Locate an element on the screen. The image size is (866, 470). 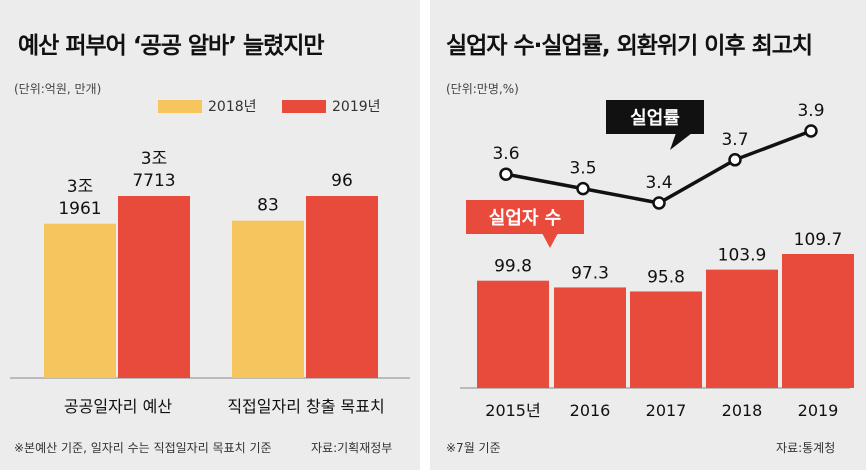
unemployed-label-3: 95.8 is located at coordinates (666, 277).